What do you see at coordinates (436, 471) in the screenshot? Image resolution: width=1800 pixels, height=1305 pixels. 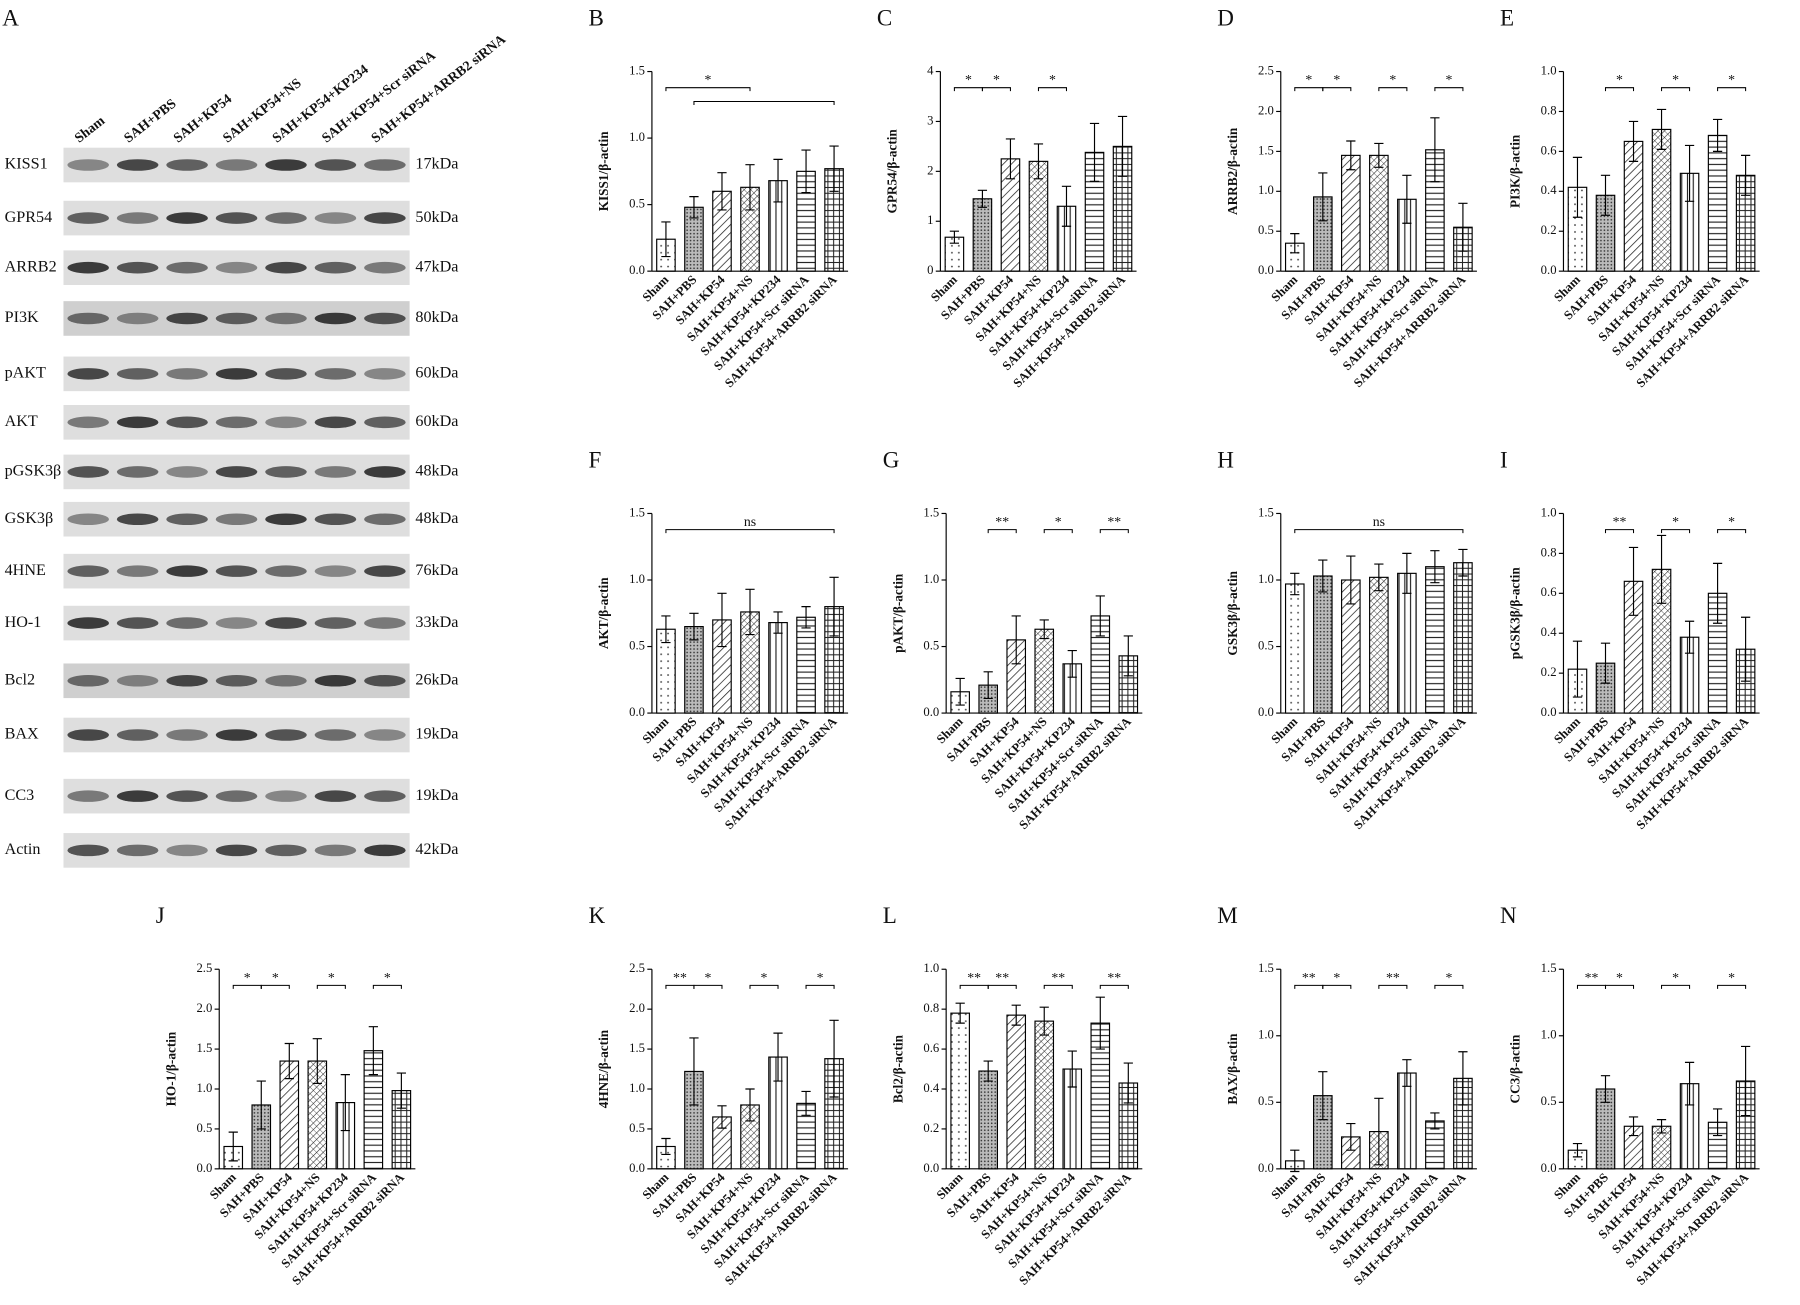 I see `size-label: 48kDa` at bounding box center [436, 471].